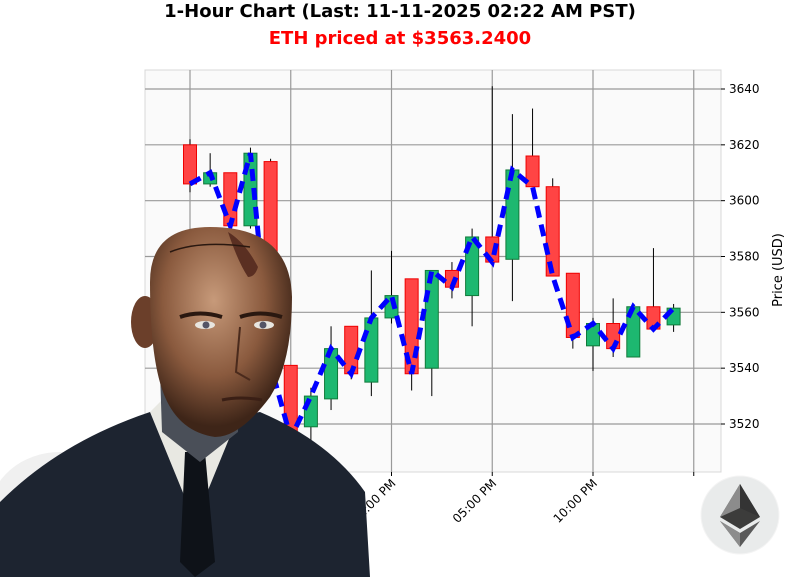 Image resolution: width=800 pixels, height=577 pixels. What do you see at coordinates (740, 515) in the screenshot?
I see `ethereum-logo-icon` at bounding box center [740, 515].